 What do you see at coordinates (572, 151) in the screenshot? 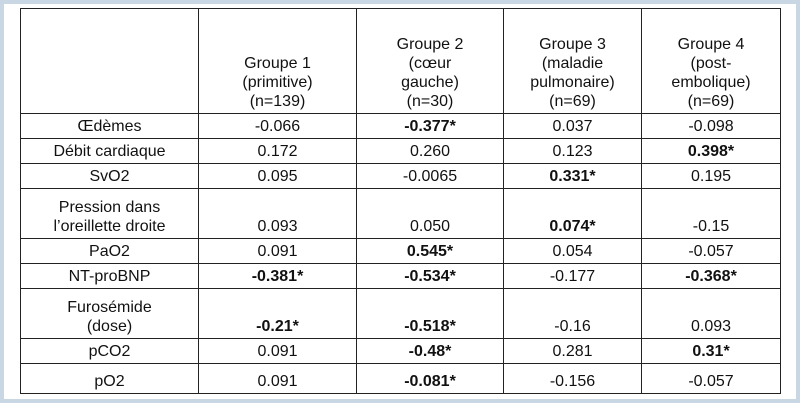
I see `value-cell: 0.123` at bounding box center [572, 151].